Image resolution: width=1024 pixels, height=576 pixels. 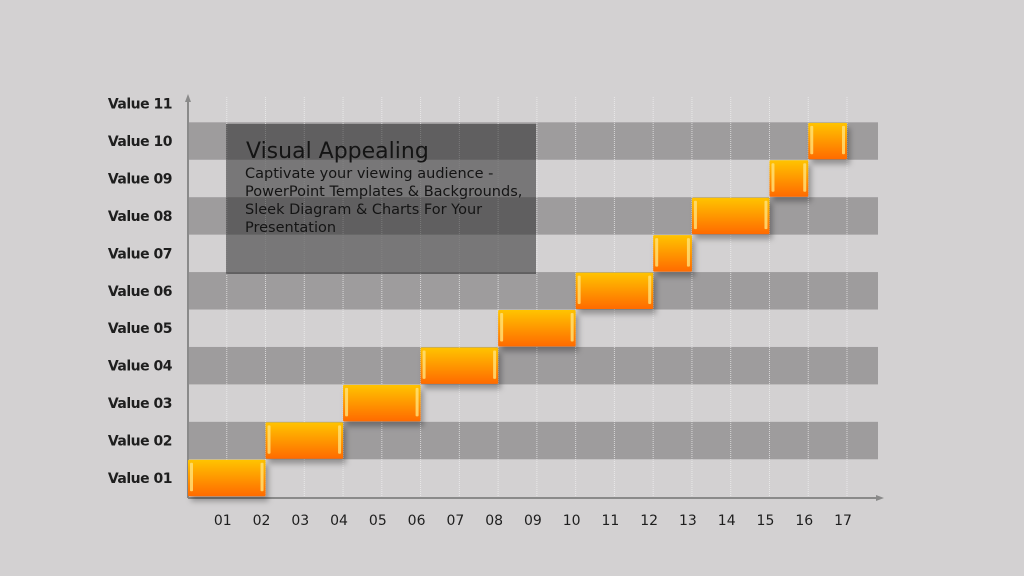 What do you see at coordinates (140, 479) in the screenshot?
I see `y-tick-label: Value 01` at bounding box center [140, 479].